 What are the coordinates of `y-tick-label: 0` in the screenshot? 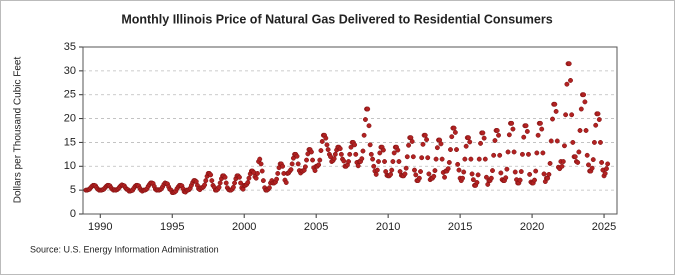 It's located at (73, 214).